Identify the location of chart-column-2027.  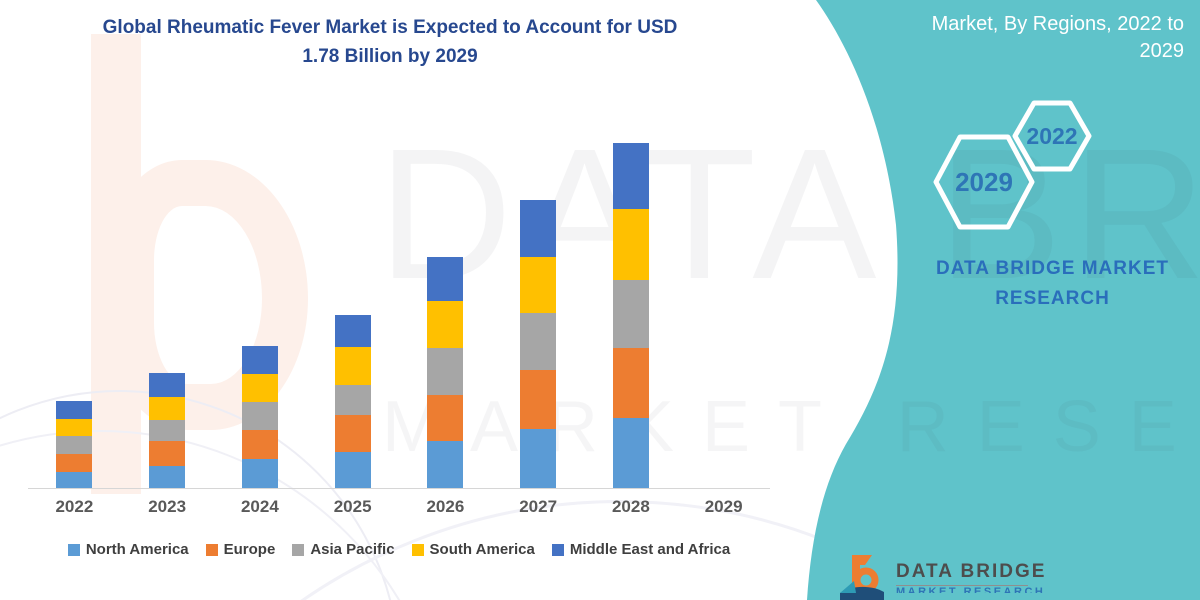
(538, 314).